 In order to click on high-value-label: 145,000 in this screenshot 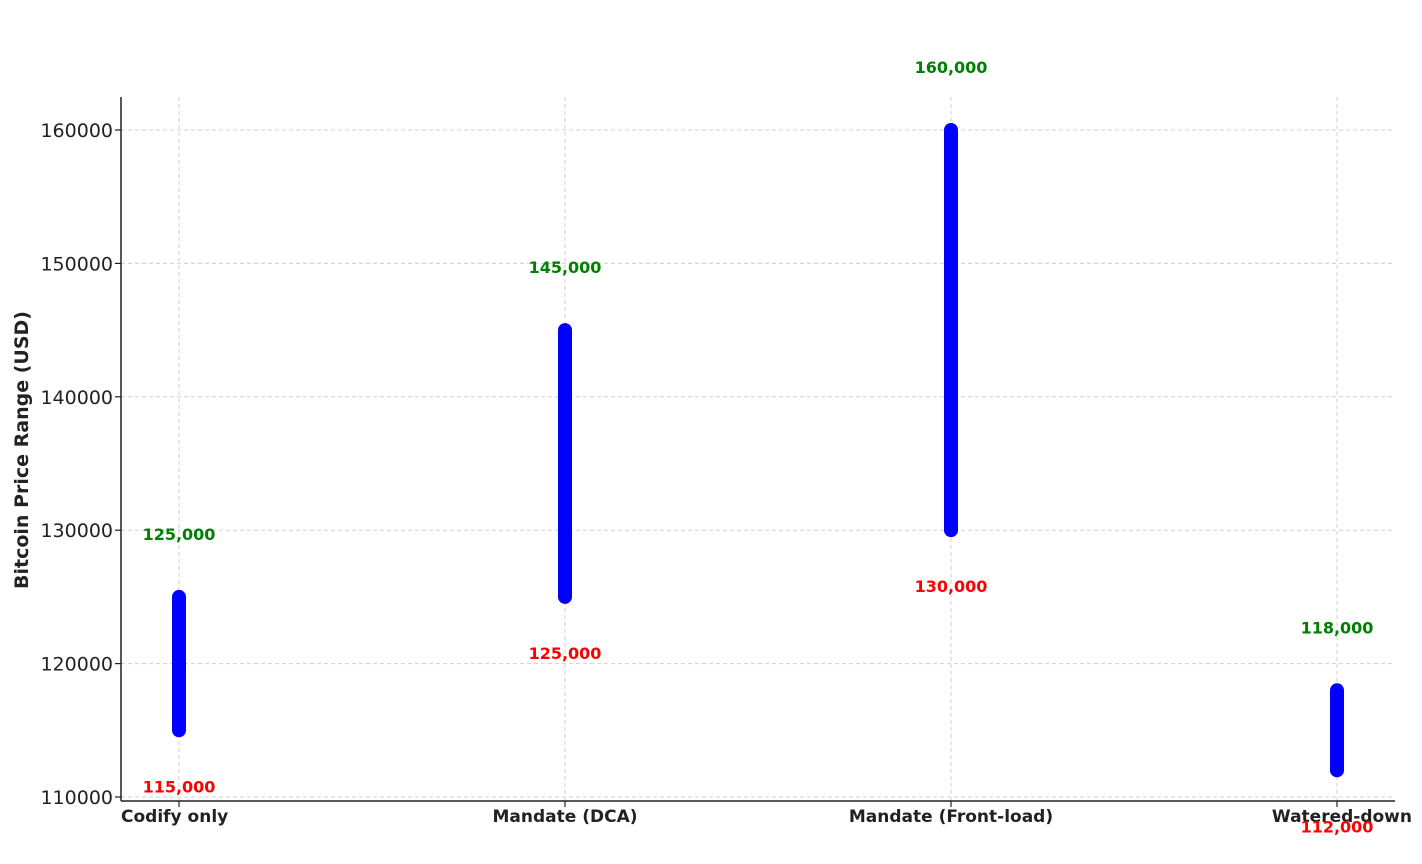, I will do `click(565, 267)`.